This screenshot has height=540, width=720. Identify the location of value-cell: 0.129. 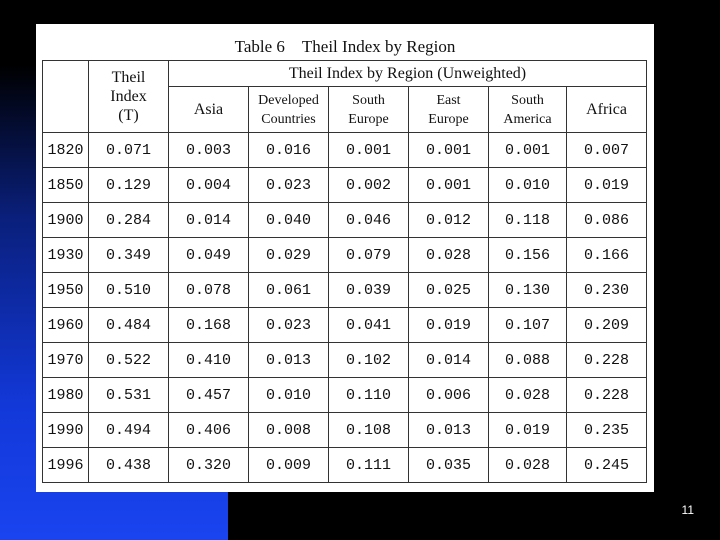
(128, 185).